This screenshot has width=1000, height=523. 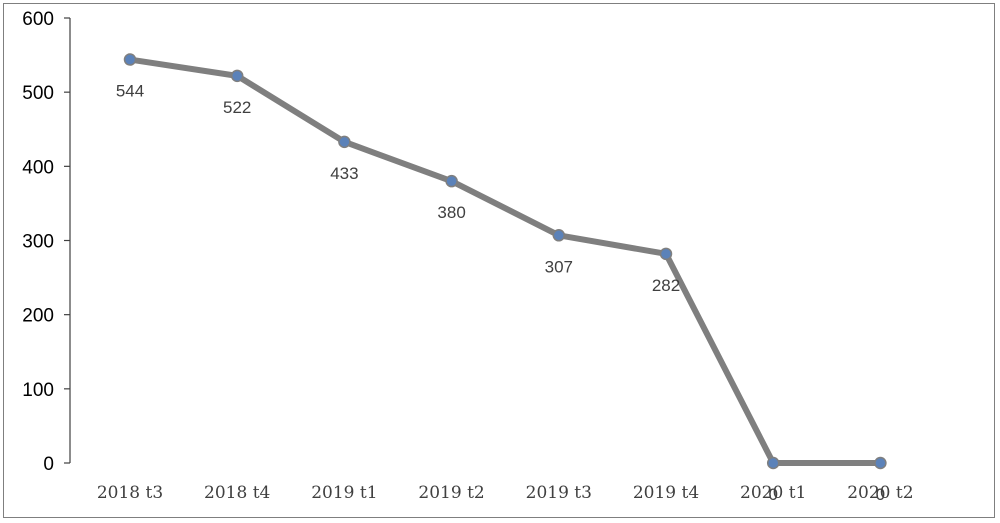 I want to click on data-label: 433, so click(x=344, y=173).